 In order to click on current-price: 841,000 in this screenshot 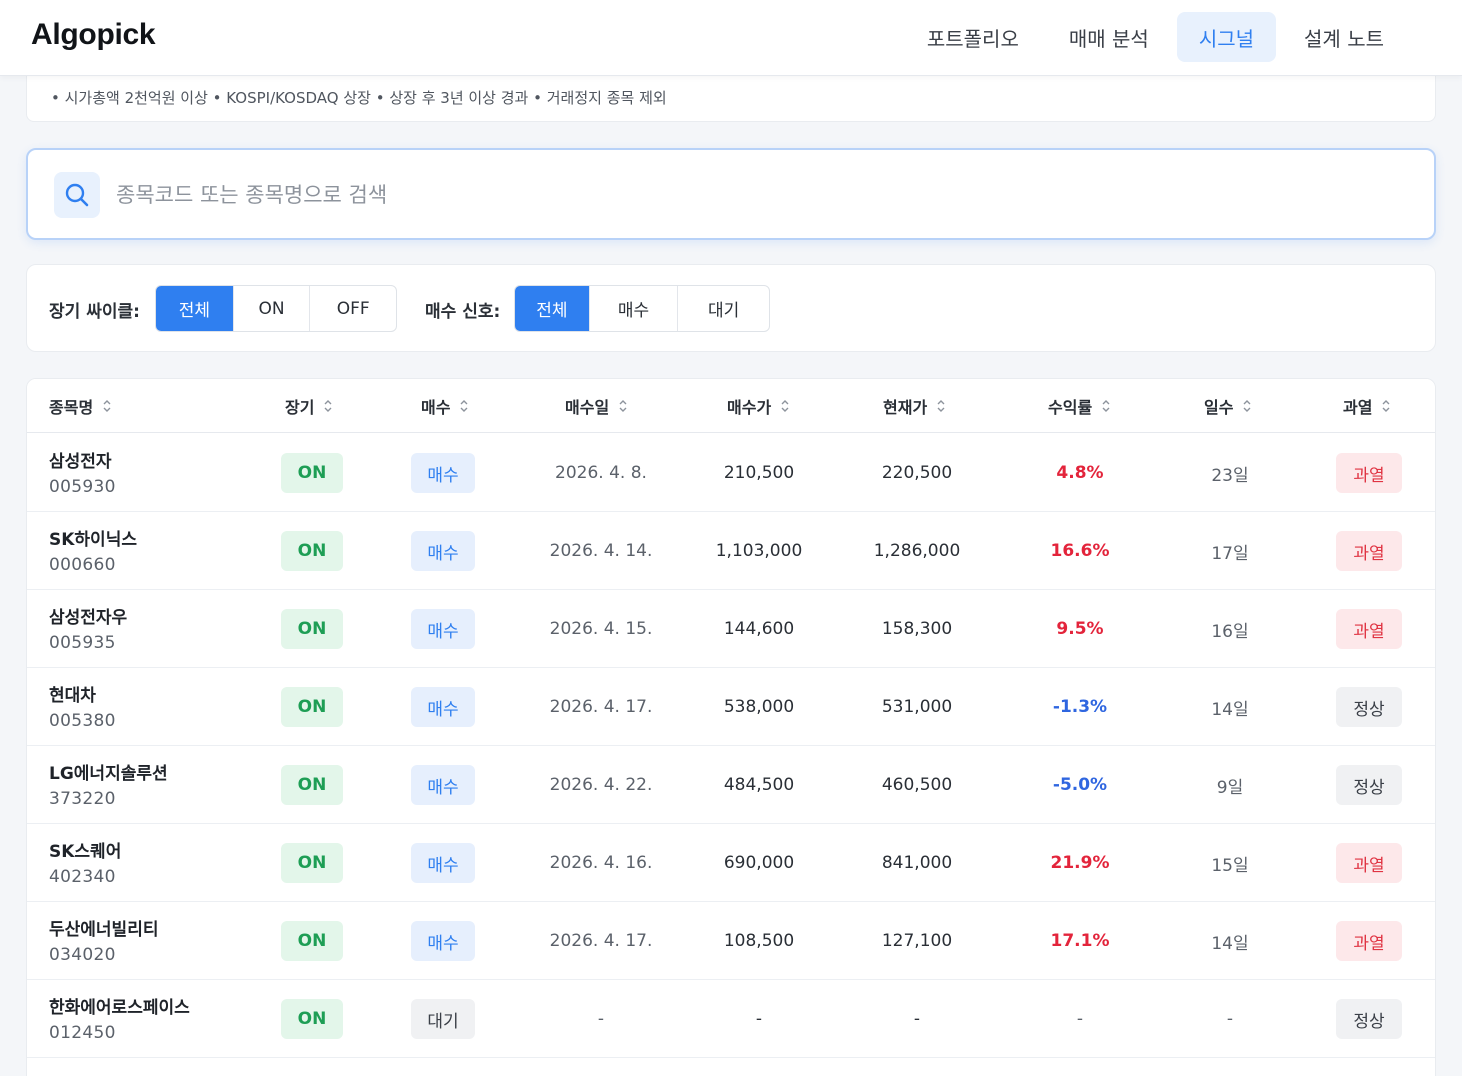, I will do `click(917, 863)`.